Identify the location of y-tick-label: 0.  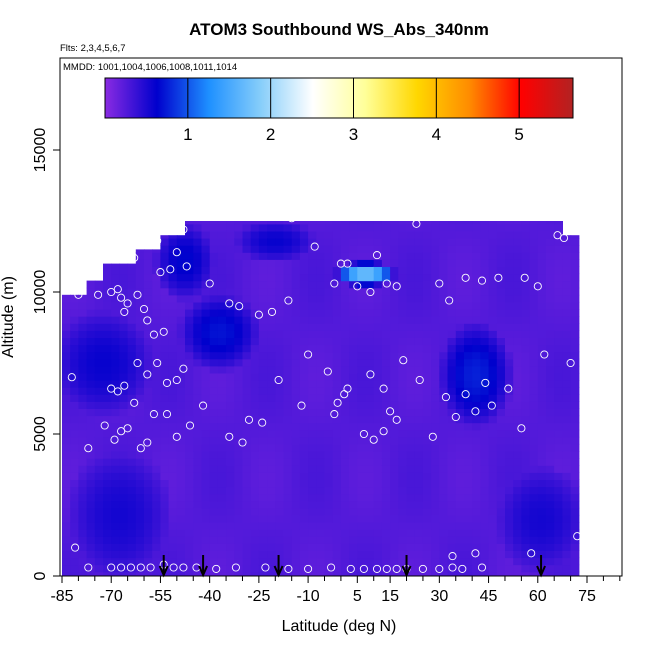
(40, 575).